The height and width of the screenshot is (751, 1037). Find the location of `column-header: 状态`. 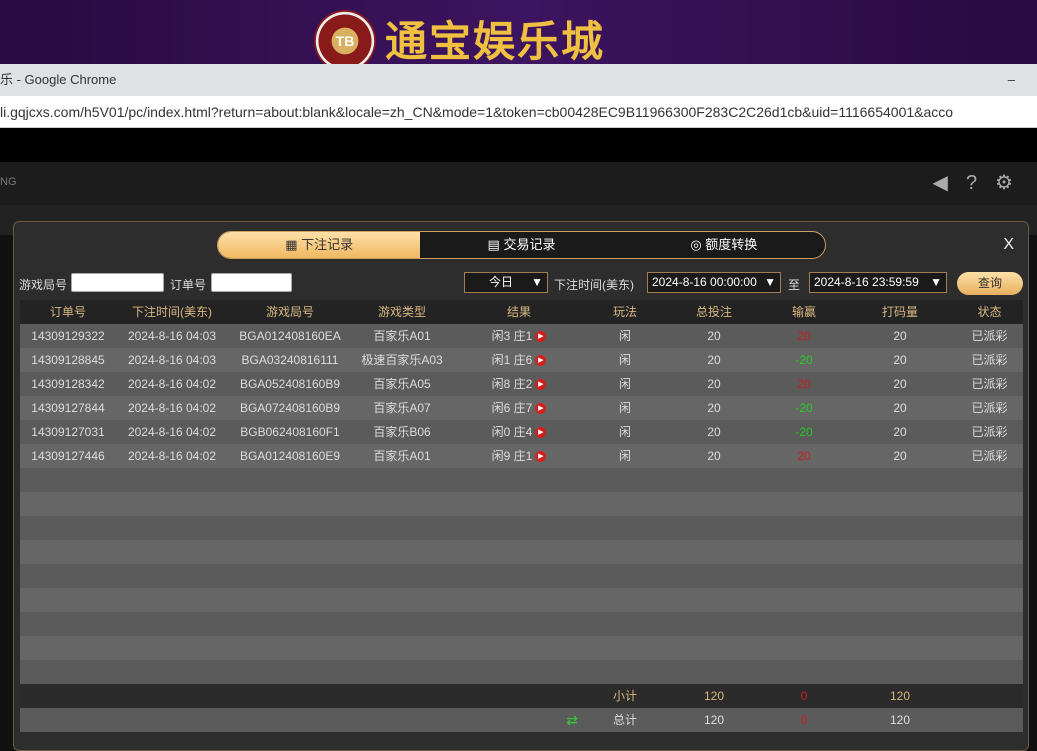

column-header: 状态 is located at coordinates (989, 312).